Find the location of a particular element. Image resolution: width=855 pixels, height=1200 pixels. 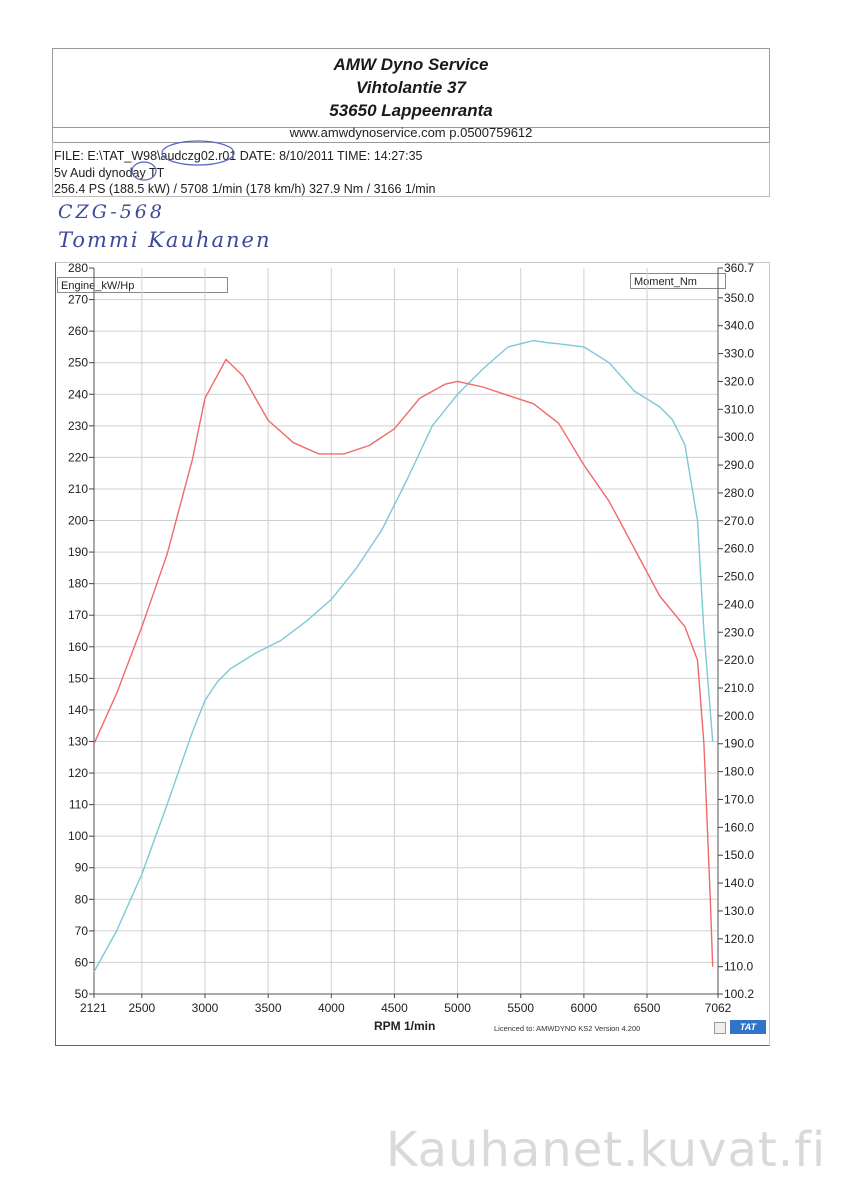

left-tick-label: 150 is located at coordinates (78, 678).